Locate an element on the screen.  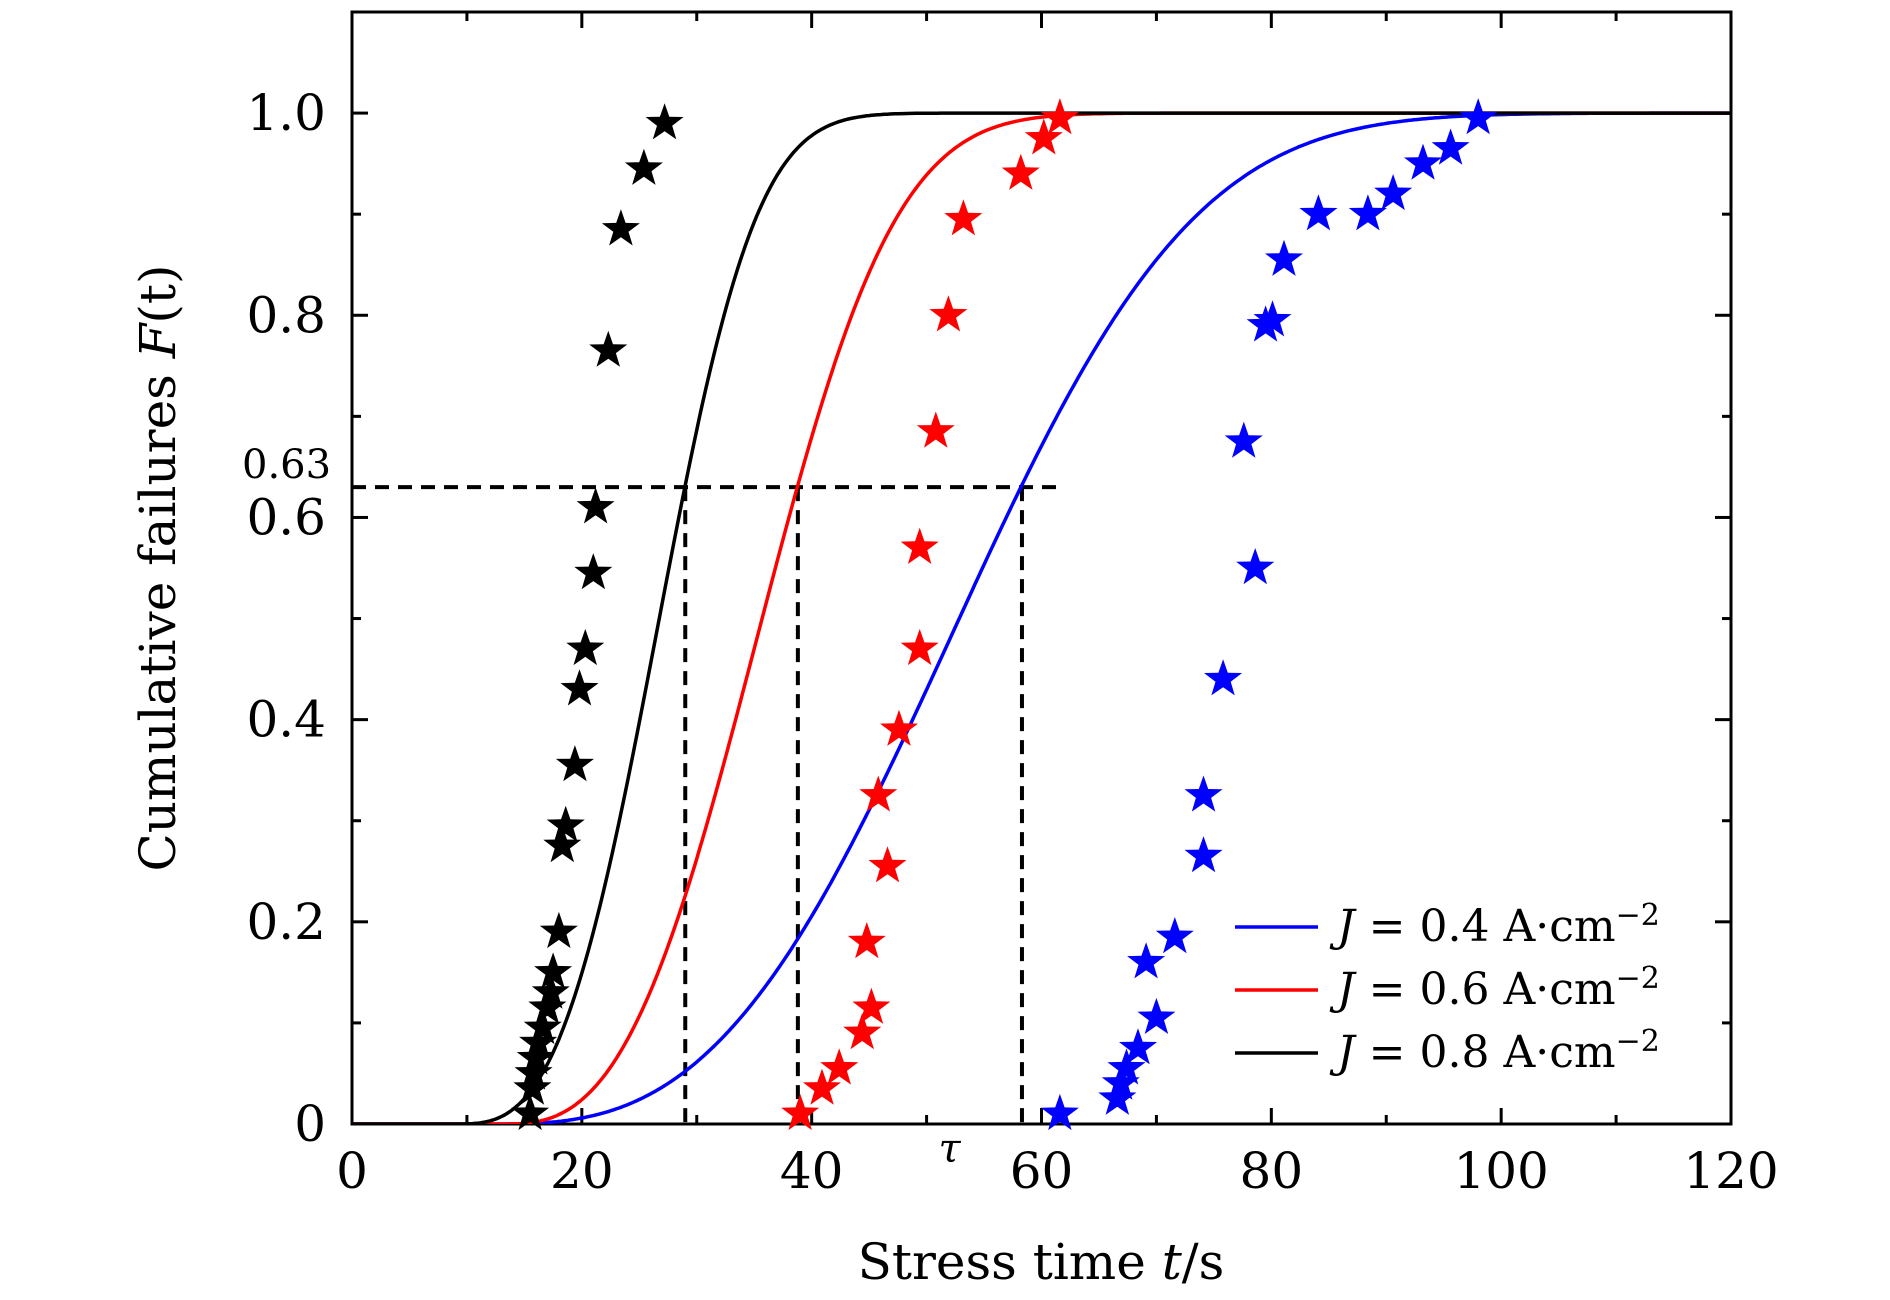
x-tick-label: 120 is located at coordinates (1730, 1171).